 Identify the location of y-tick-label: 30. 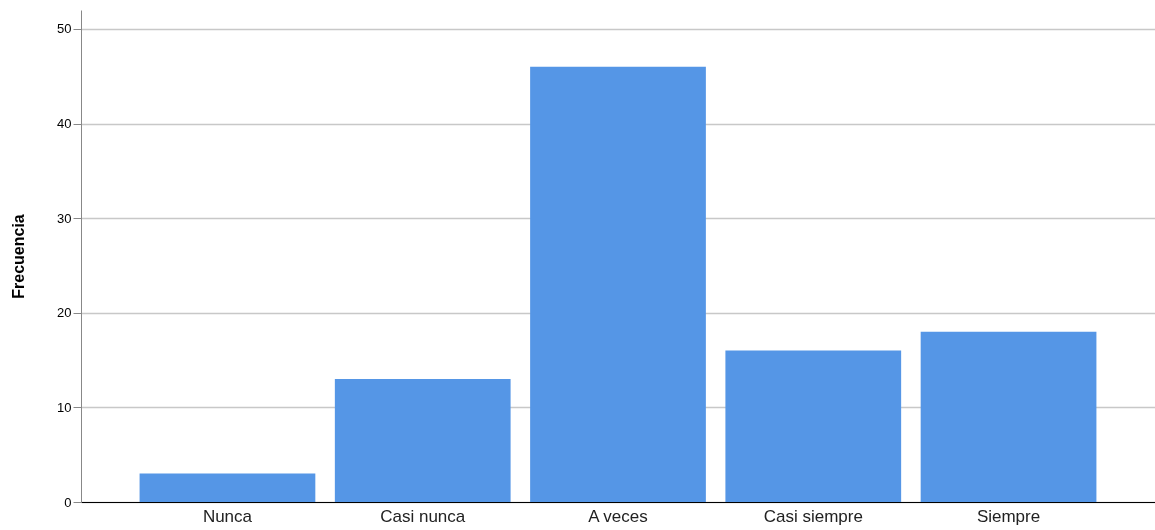
(64, 218).